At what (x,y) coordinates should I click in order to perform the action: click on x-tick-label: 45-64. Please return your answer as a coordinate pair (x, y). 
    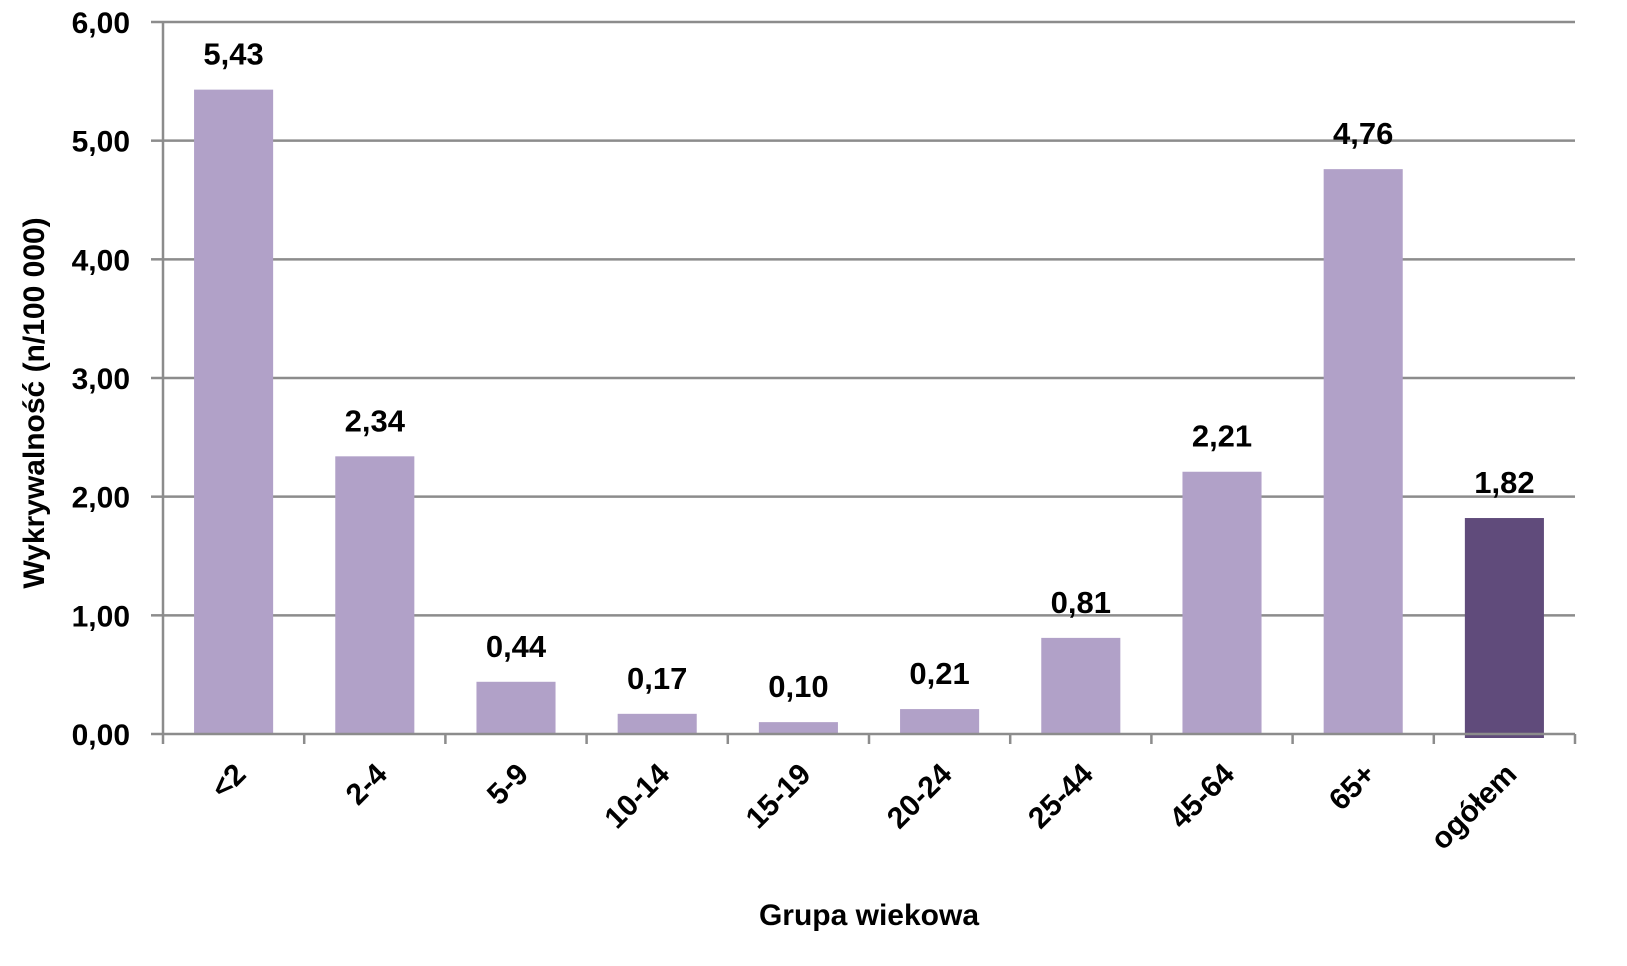
    Looking at the image, I should click on (1202, 796).